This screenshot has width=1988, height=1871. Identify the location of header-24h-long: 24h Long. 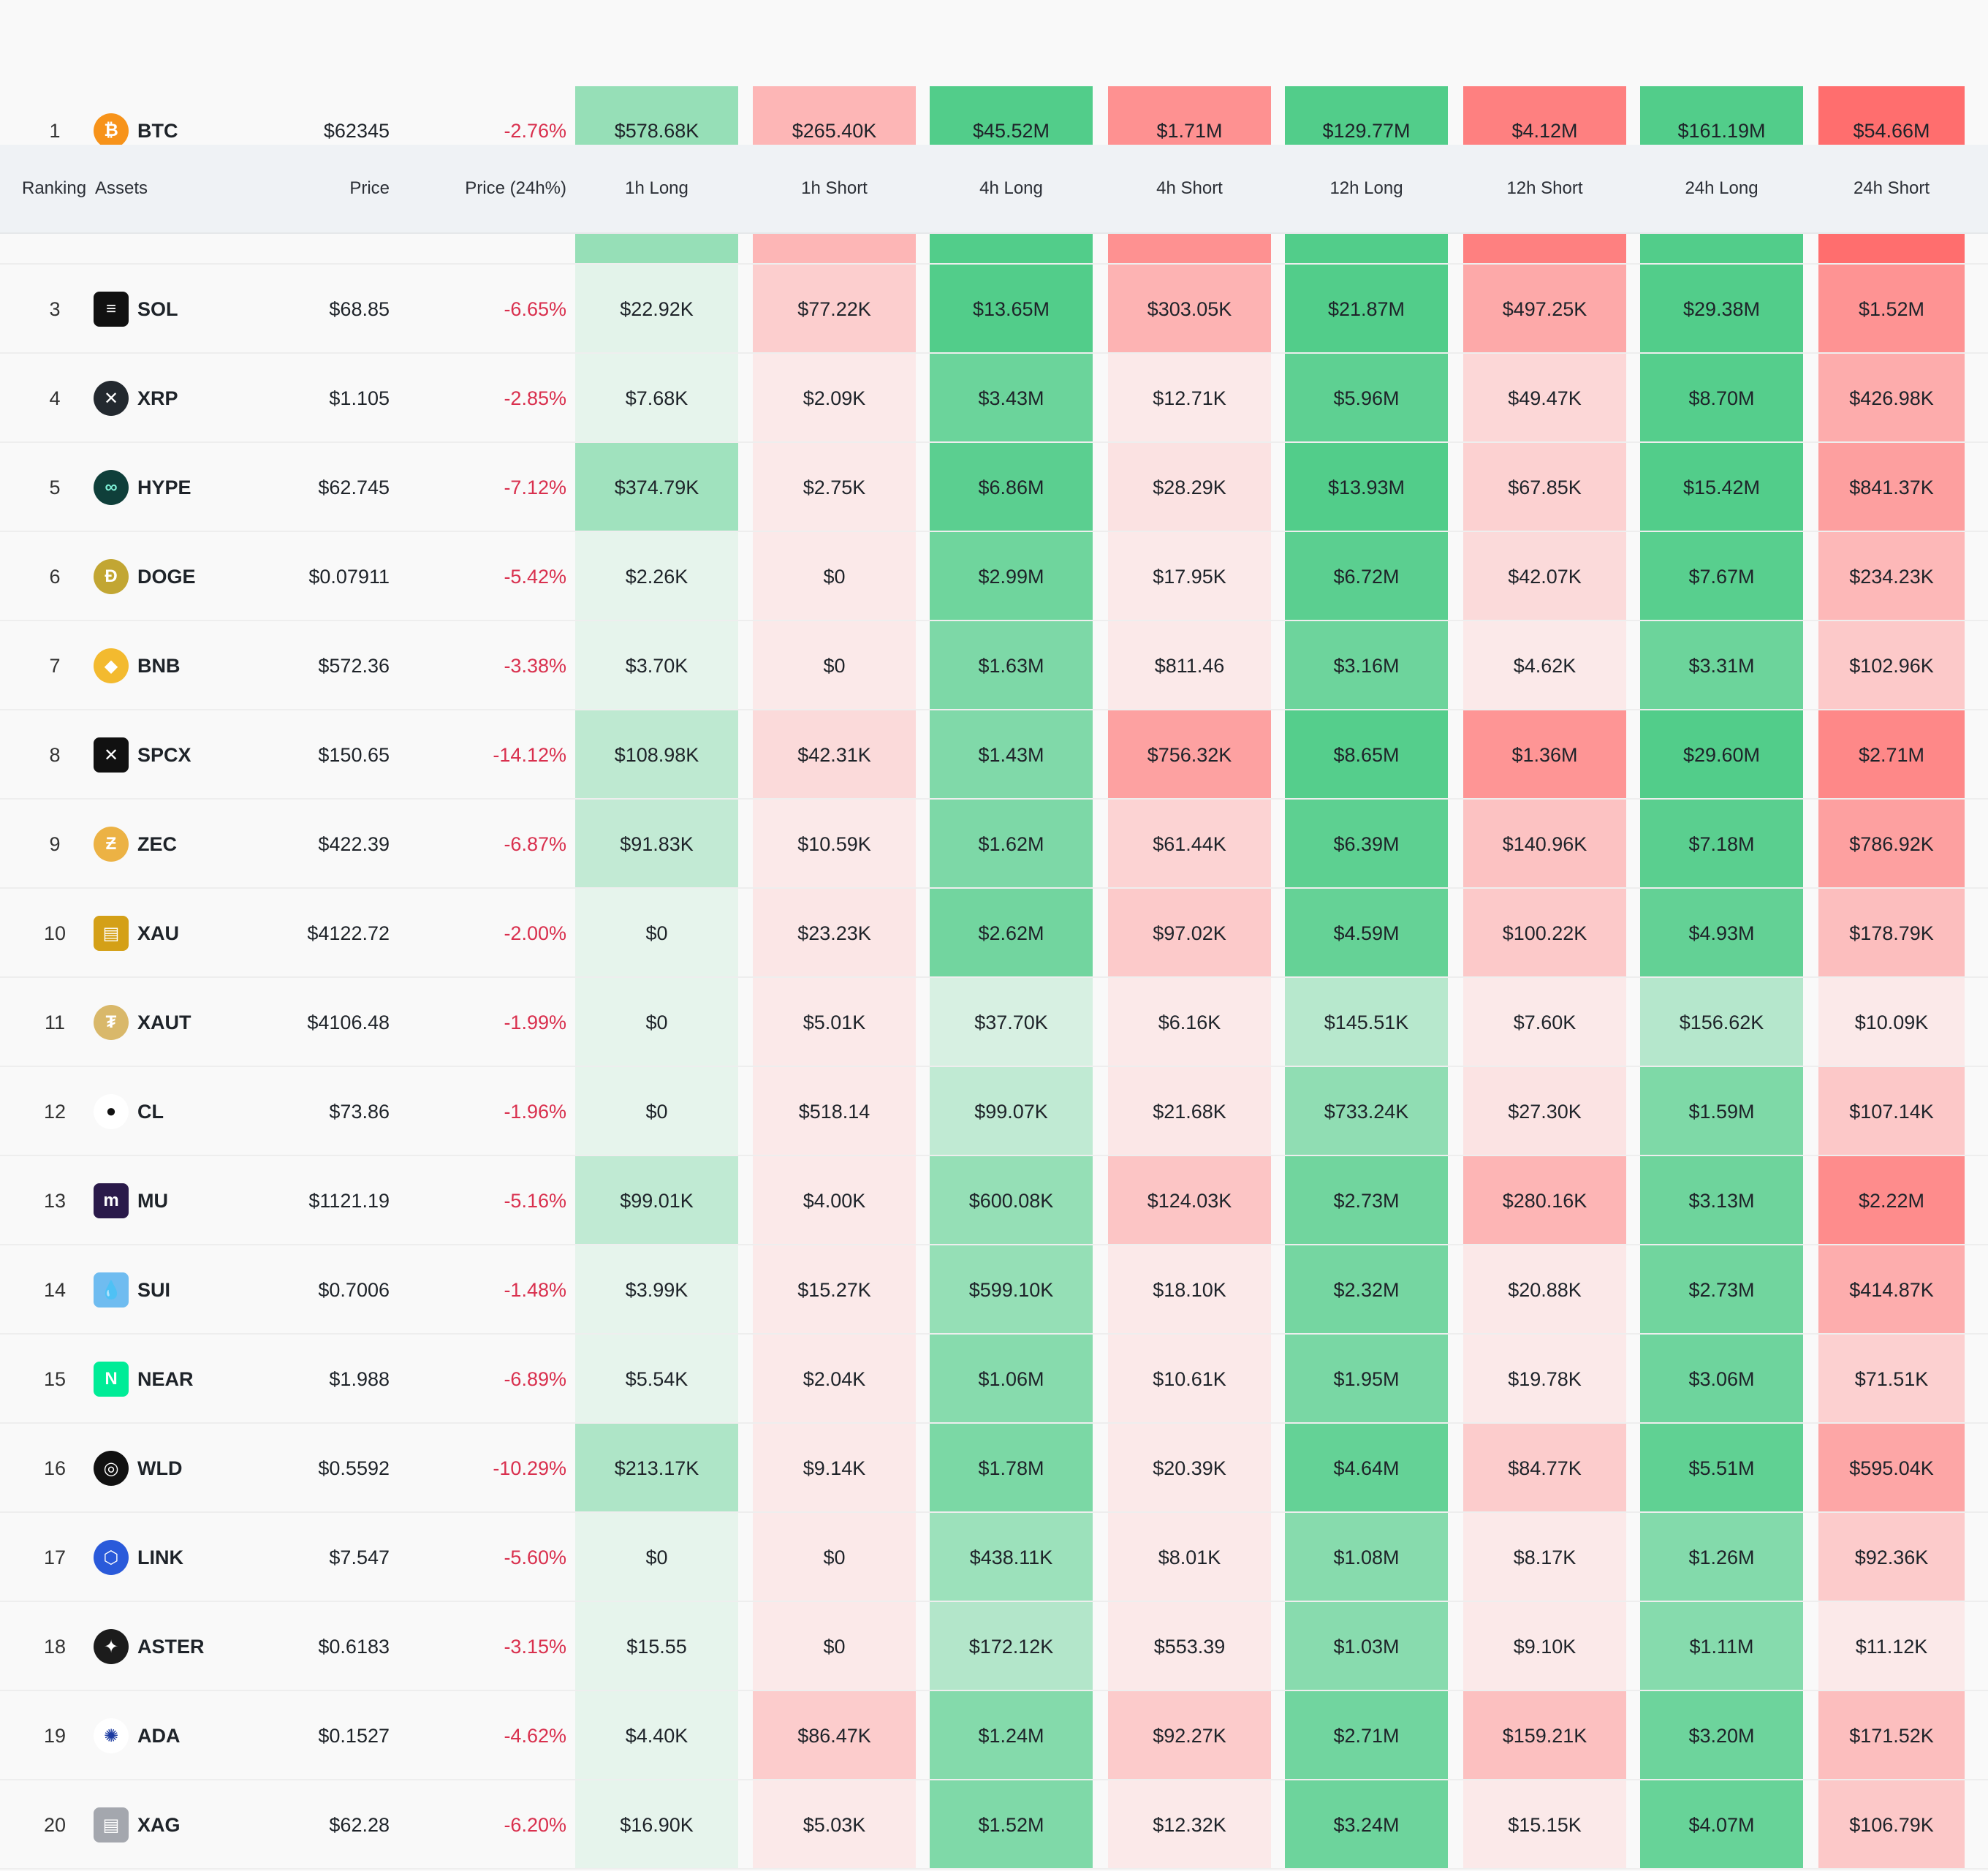
(1722, 188).